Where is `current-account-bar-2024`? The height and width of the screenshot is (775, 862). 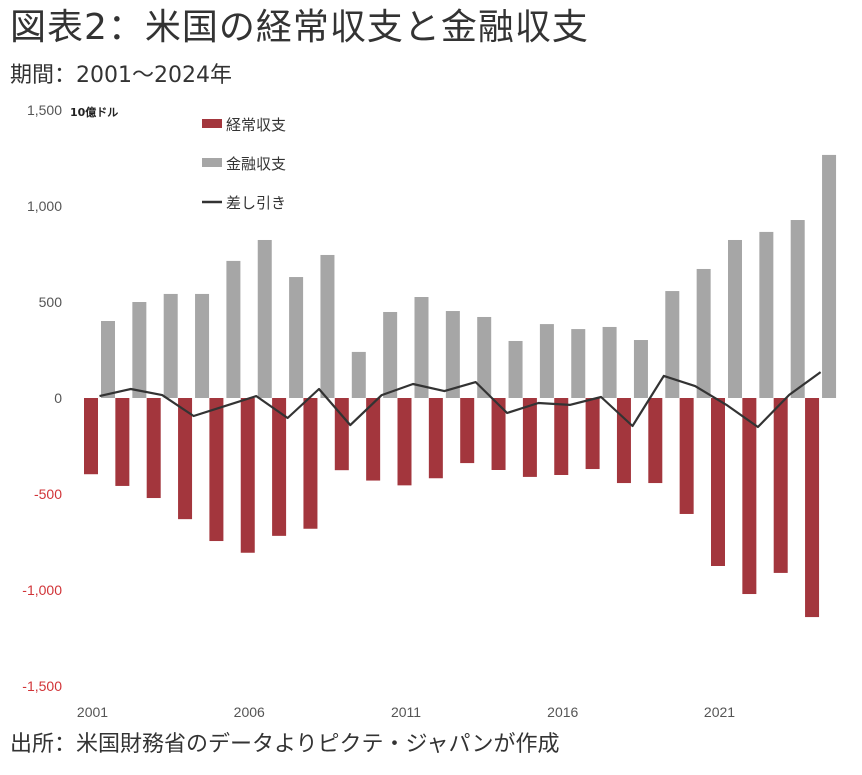
current-account-bar-2024 is located at coordinates (812, 508).